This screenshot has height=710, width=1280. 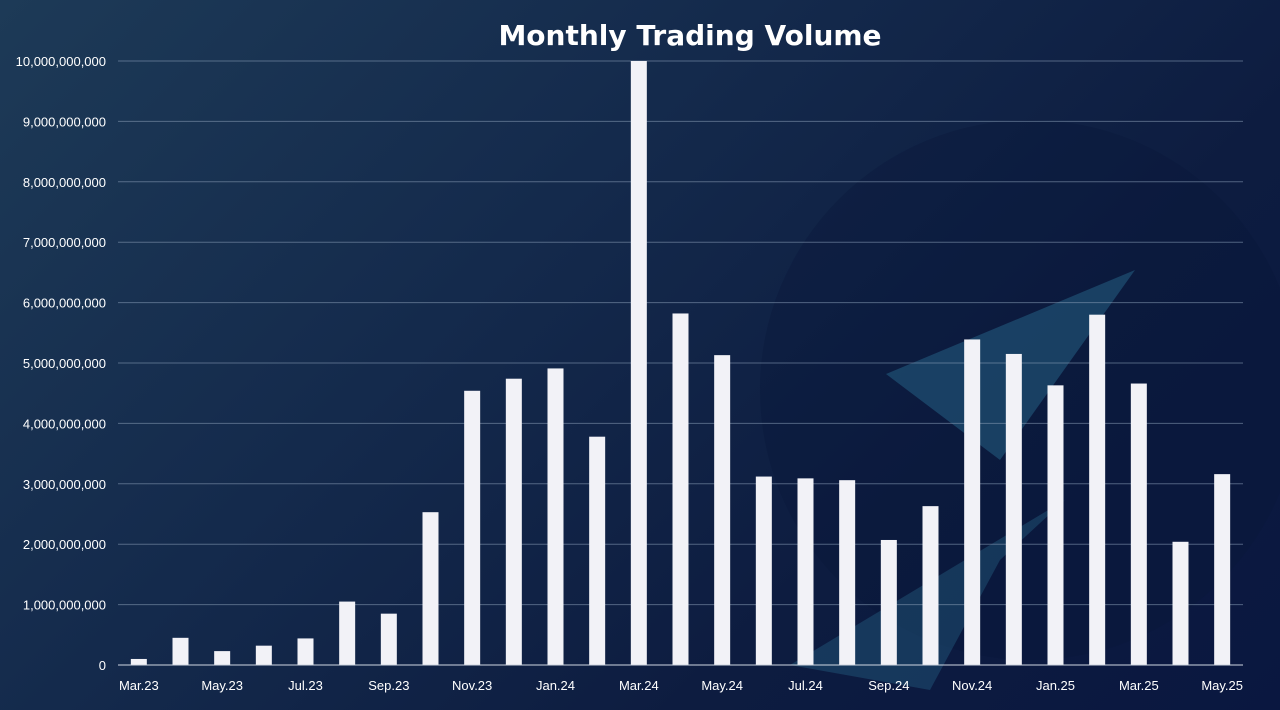 What do you see at coordinates (555, 685) in the screenshot?
I see `x-tick-label: Jan.24` at bounding box center [555, 685].